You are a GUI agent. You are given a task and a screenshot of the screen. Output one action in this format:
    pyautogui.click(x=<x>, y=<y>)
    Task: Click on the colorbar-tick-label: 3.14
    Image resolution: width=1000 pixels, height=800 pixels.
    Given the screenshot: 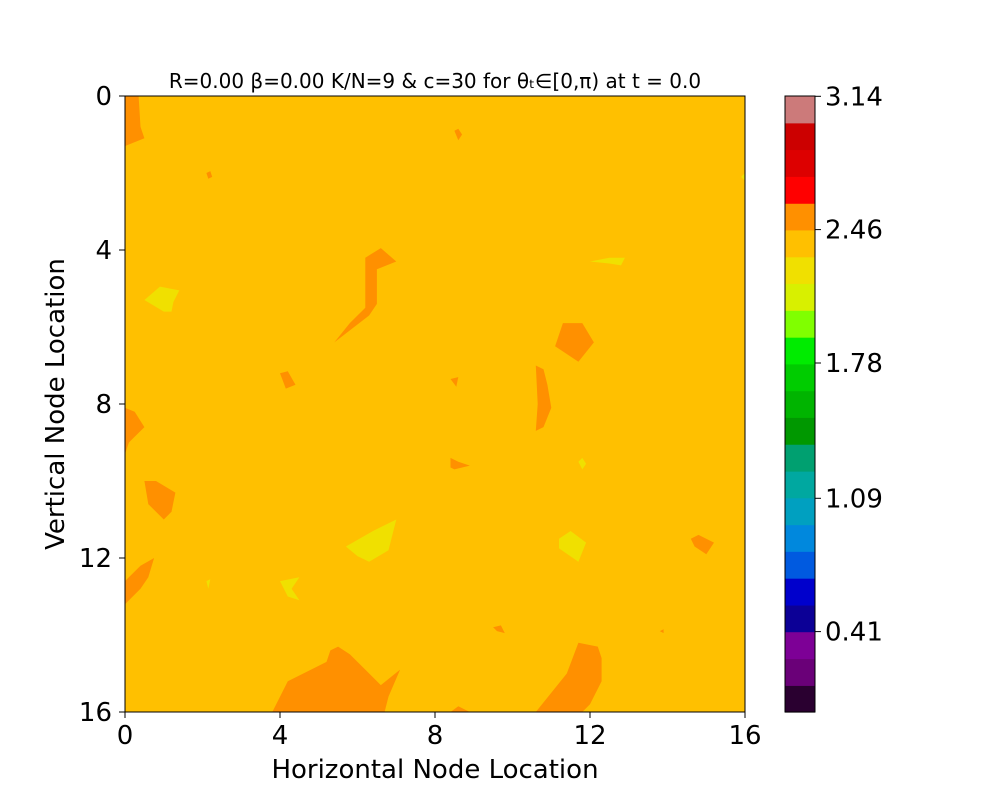 What is the action you would take?
    pyautogui.click(x=854, y=97)
    